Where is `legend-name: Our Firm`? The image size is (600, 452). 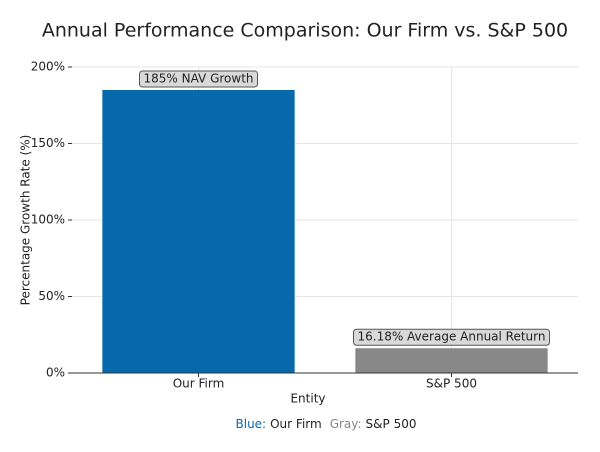
legend-name: Our Firm is located at coordinates (296, 424).